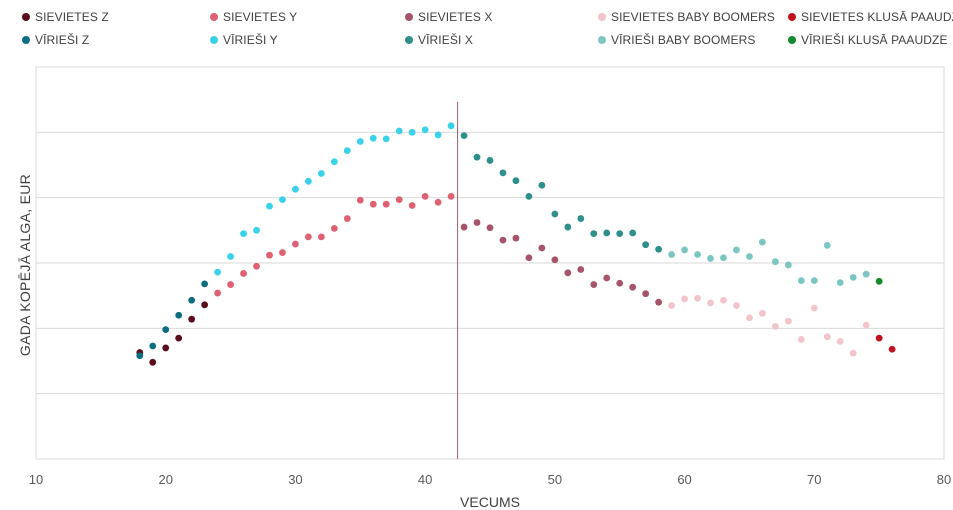 This screenshot has height=510, width=953. I want to click on legend-item: VĪRIEŠI BABY BOOMERS, so click(677, 40).